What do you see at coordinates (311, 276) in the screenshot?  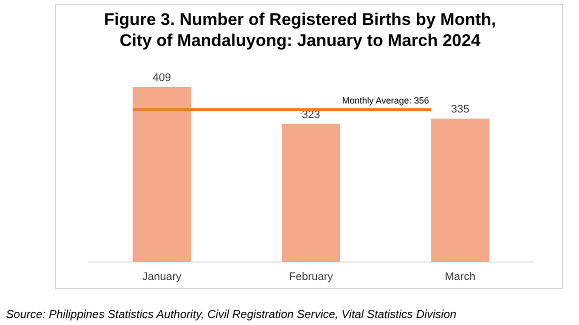 I see `x-tick-label: February` at bounding box center [311, 276].